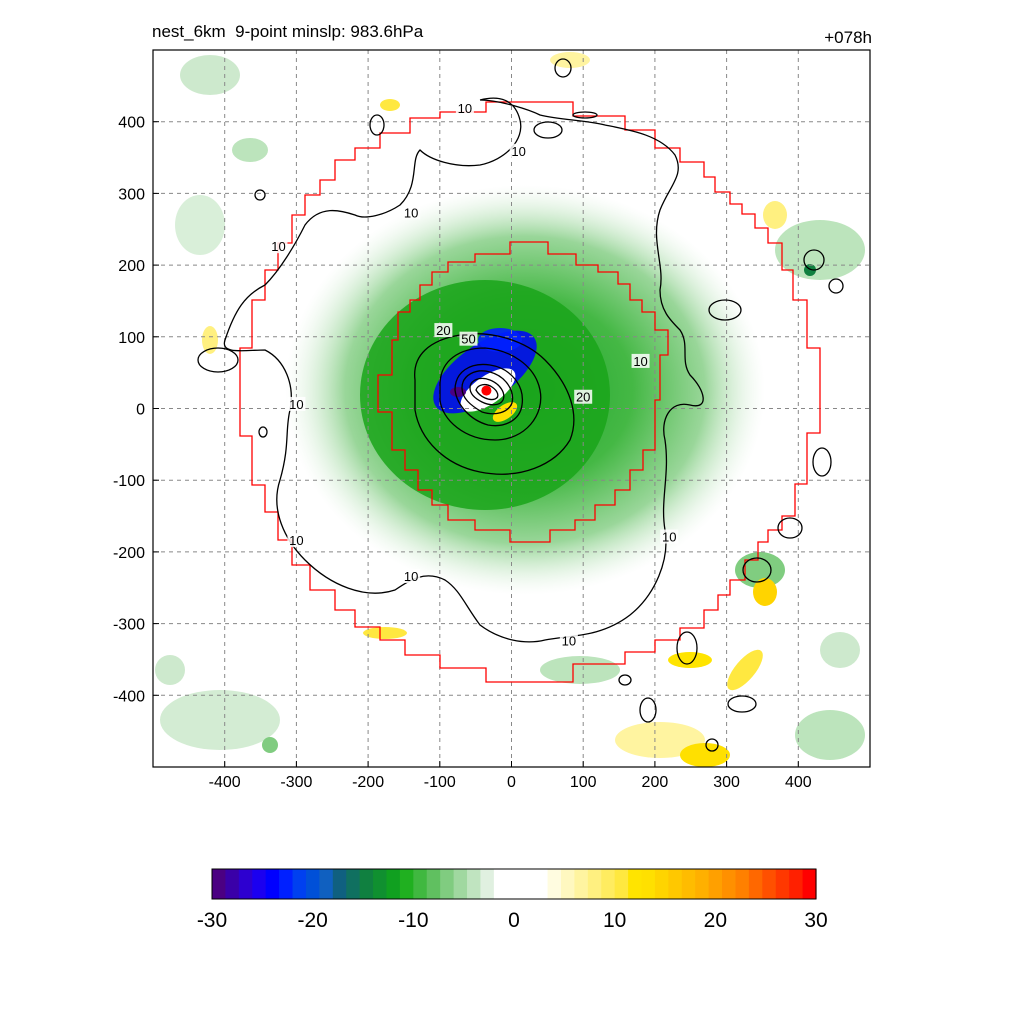  What do you see at coordinates (312, 920) in the screenshot?
I see `colorbar-tick-label: -20` at bounding box center [312, 920].